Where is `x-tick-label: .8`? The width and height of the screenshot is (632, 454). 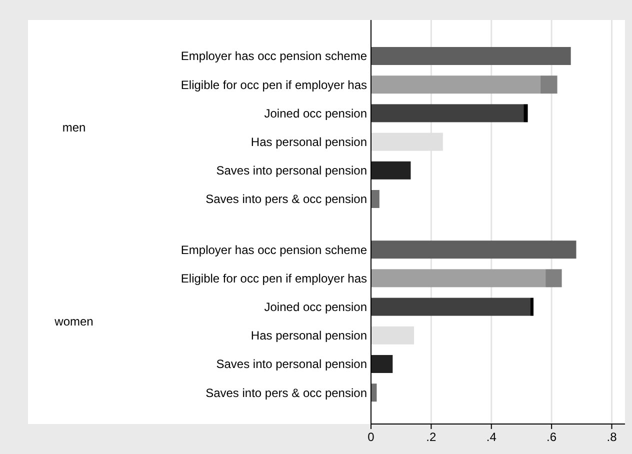
x-tick-label: .8 is located at coordinates (612, 437).